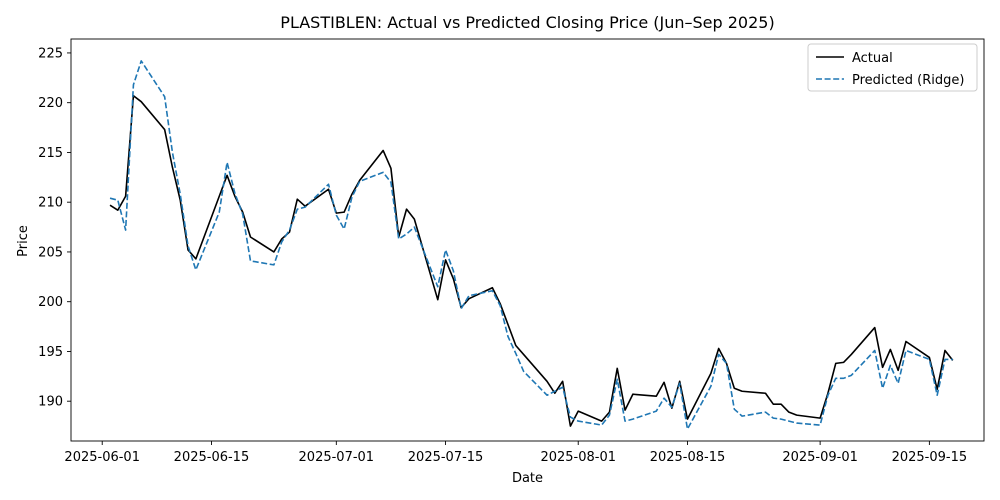 Image resolution: width=1000 pixels, height=500 pixels. What do you see at coordinates (50, 203) in the screenshot?
I see `y-tick-label: 210` at bounding box center [50, 203].